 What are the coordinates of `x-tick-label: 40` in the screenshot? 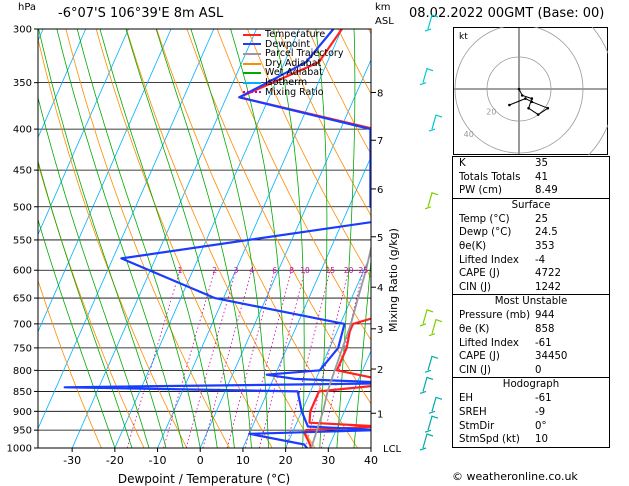 It's located at (371, 460).